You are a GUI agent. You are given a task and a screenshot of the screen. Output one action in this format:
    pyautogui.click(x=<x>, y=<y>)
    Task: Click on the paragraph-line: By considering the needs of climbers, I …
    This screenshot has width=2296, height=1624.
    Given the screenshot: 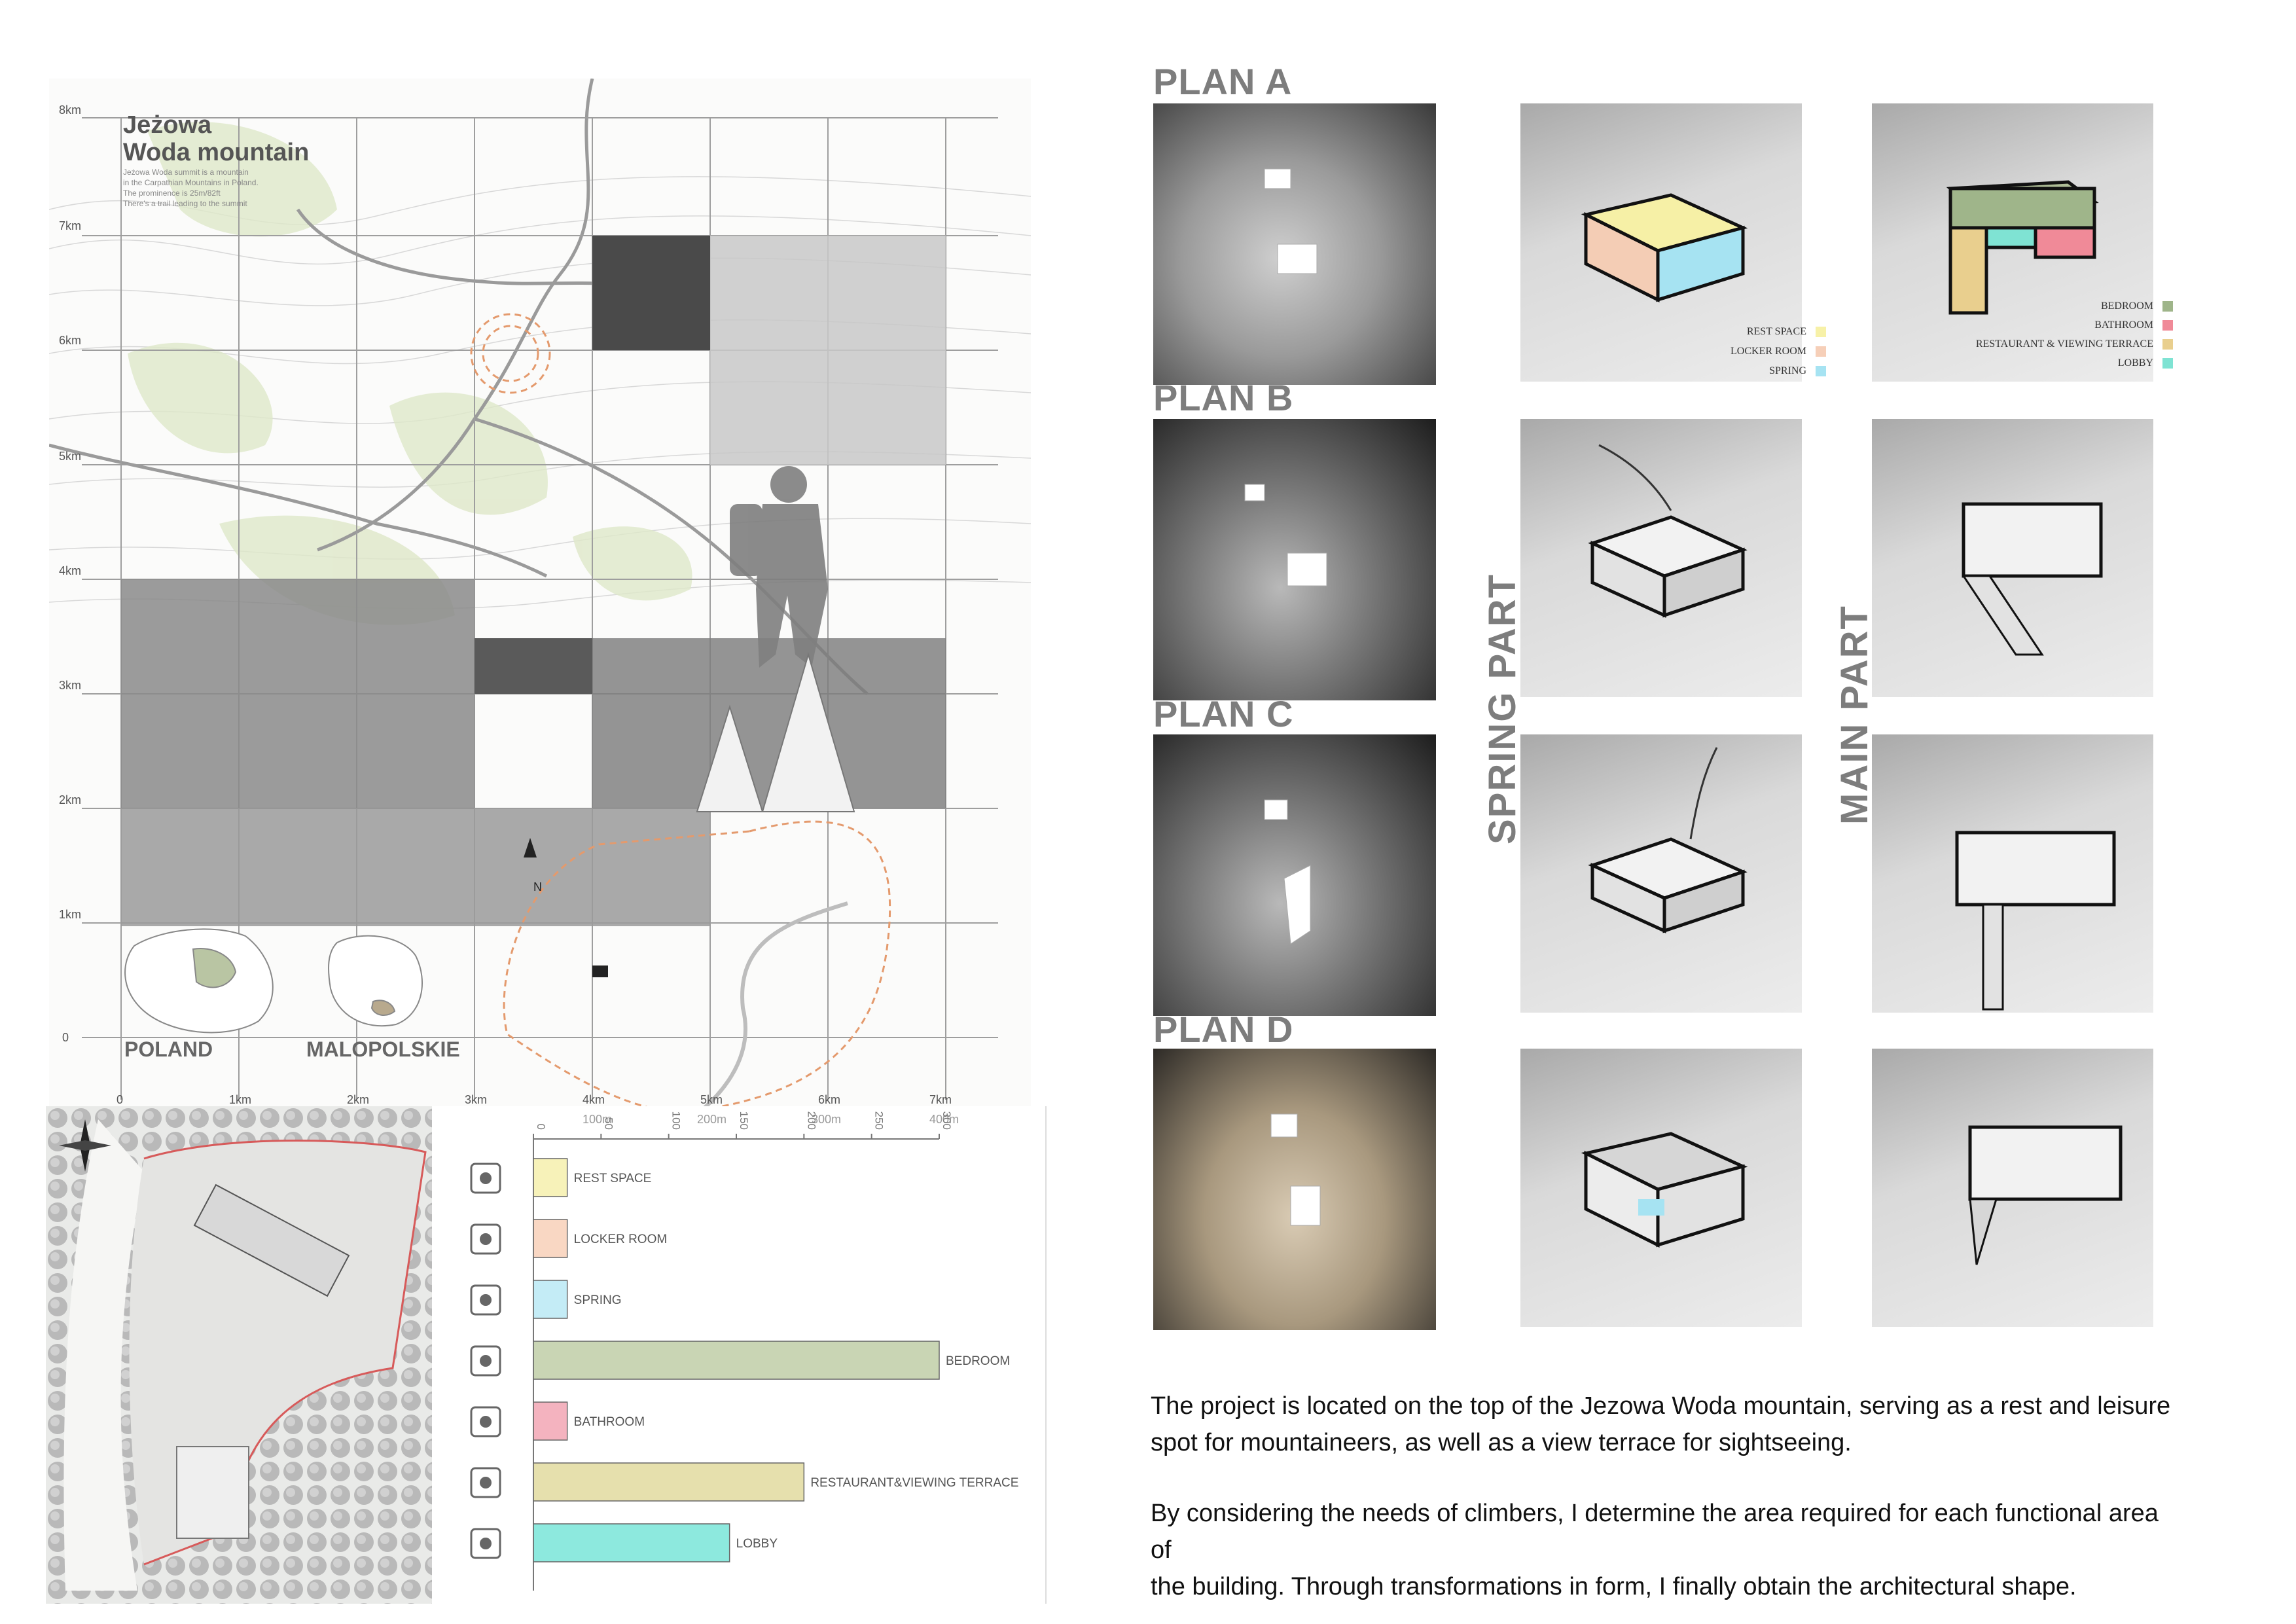 What is the action you would take?
    pyautogui.click(x=1655, y=1532)
    